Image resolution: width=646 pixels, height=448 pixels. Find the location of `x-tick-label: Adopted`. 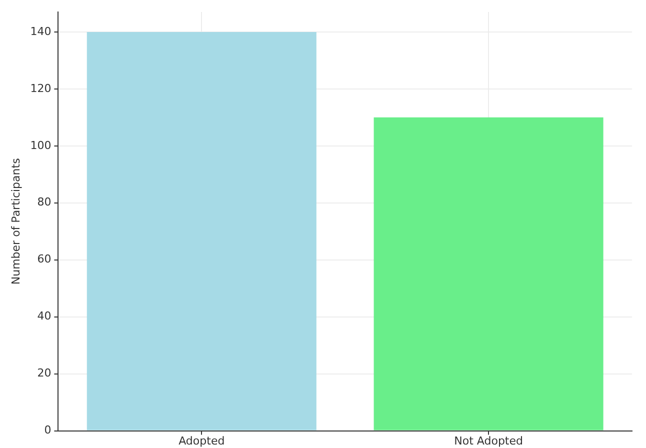

x-tick-label: Adopted is located at coordinates (201, 441).